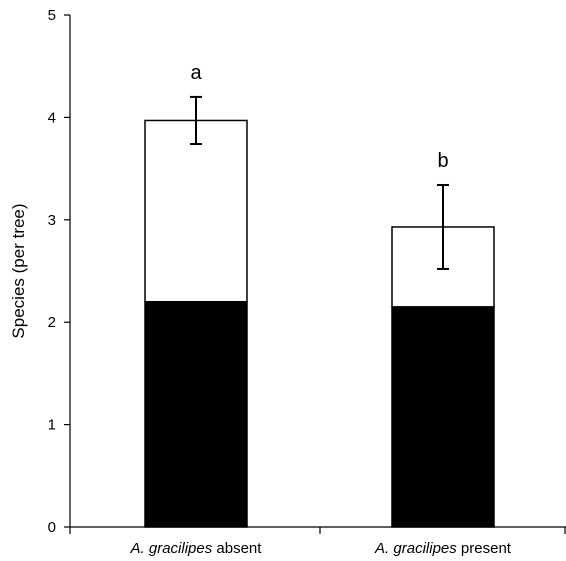 This screenshot has width=566, height=561. I want to click on y-tick-label: 0, so click(52, 527).